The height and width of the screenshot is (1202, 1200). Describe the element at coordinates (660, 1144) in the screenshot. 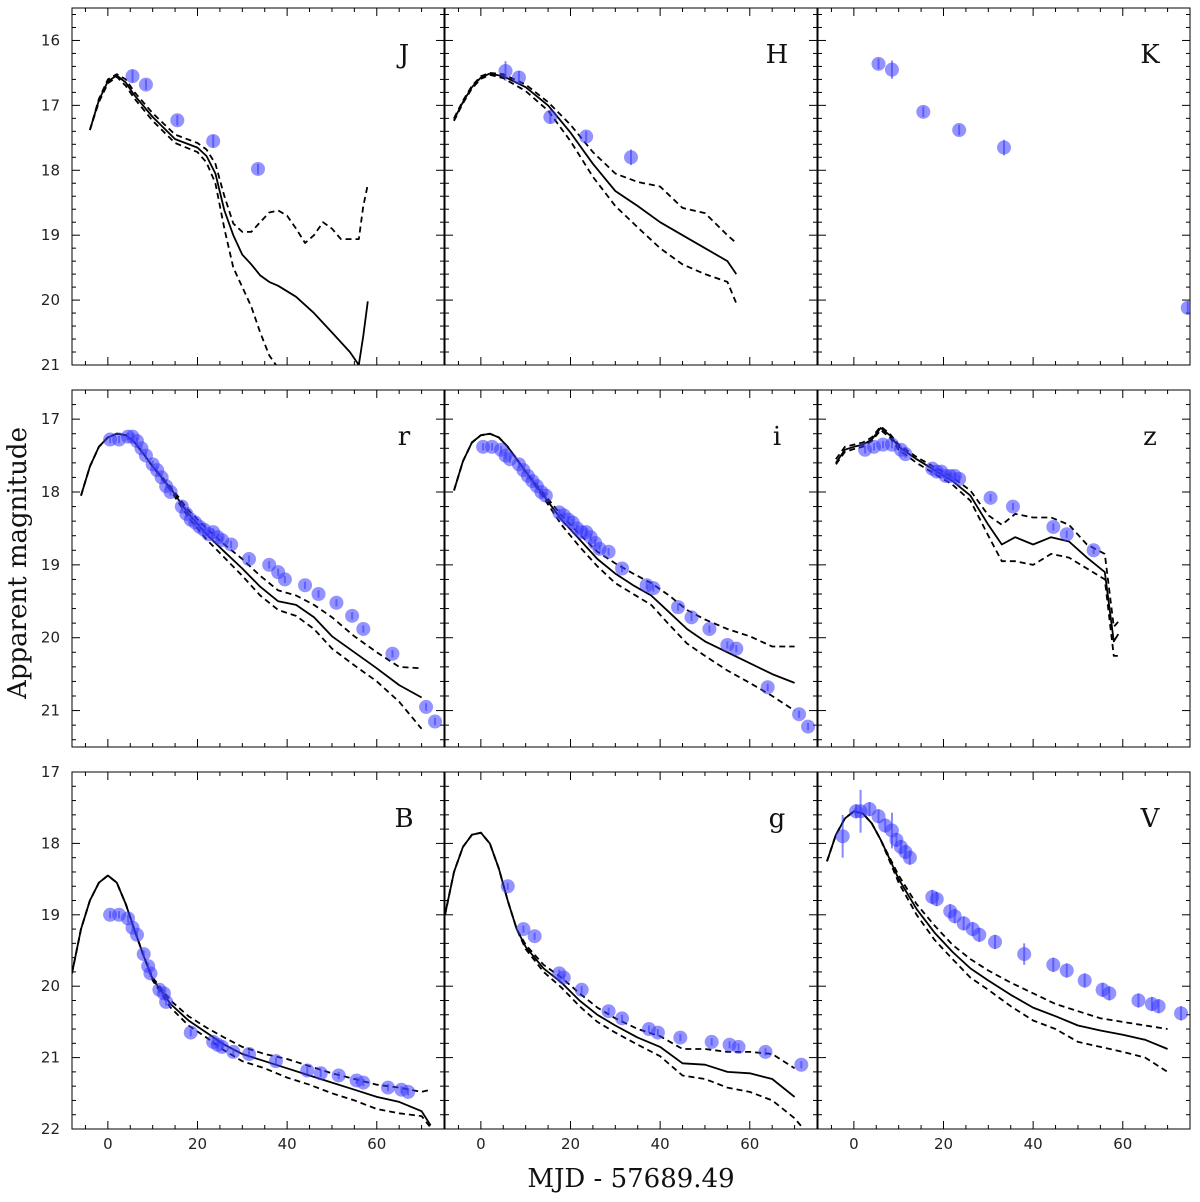

I see `panel-g-xtick-label: 40` at that location.